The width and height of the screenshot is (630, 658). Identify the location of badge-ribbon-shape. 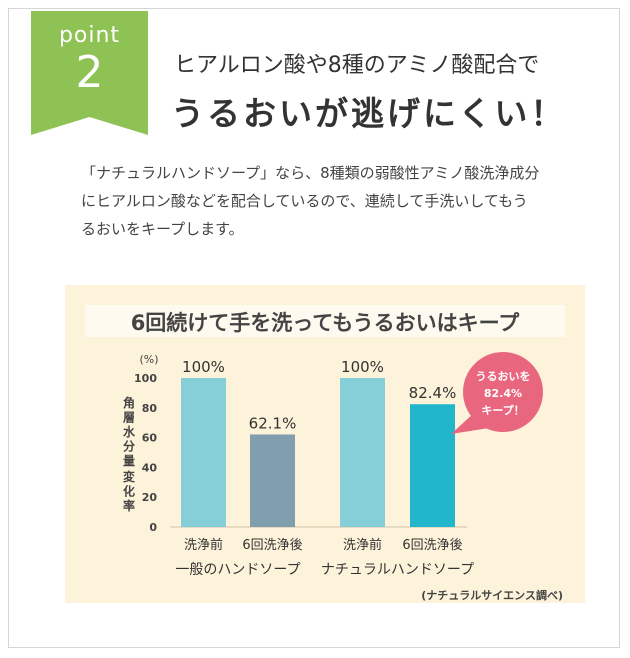
(89, 73).